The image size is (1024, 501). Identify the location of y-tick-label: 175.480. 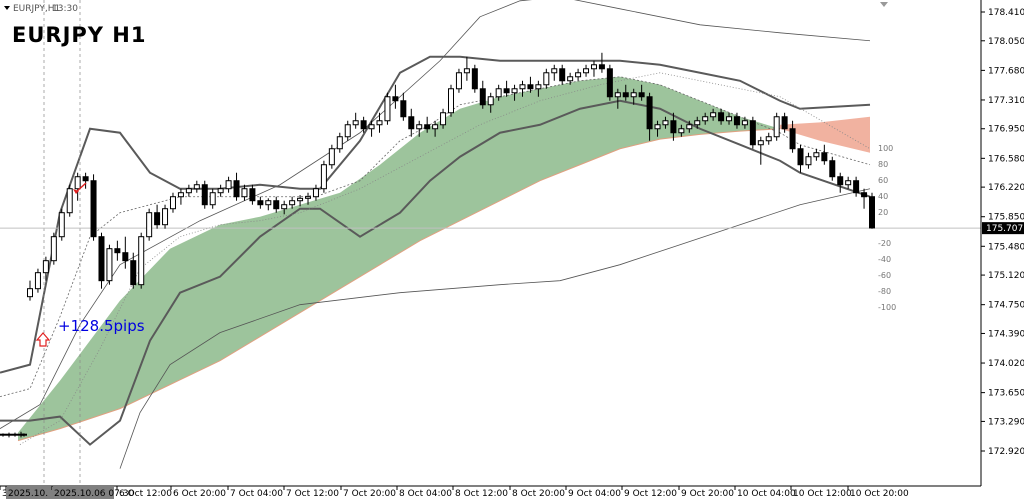
(1006, 247).